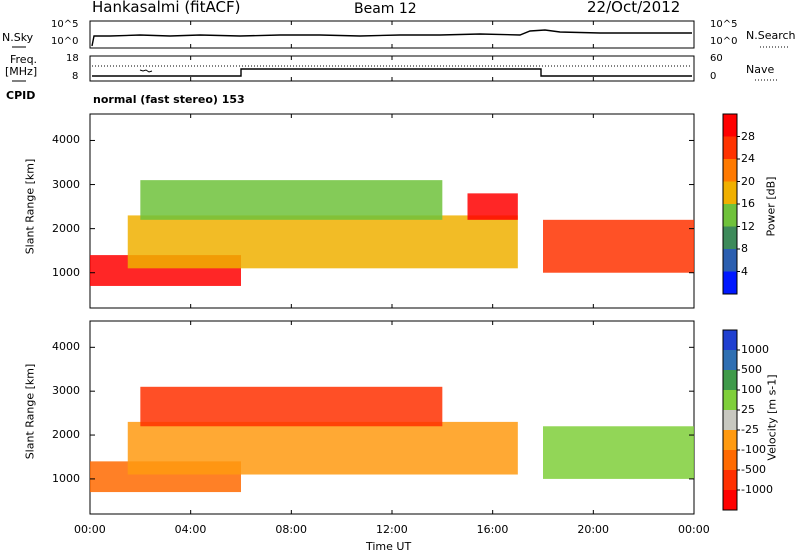 The height and width of the screenshot is (554, 800). I want to click on xtick-label: 16:00, so click(492, 529).